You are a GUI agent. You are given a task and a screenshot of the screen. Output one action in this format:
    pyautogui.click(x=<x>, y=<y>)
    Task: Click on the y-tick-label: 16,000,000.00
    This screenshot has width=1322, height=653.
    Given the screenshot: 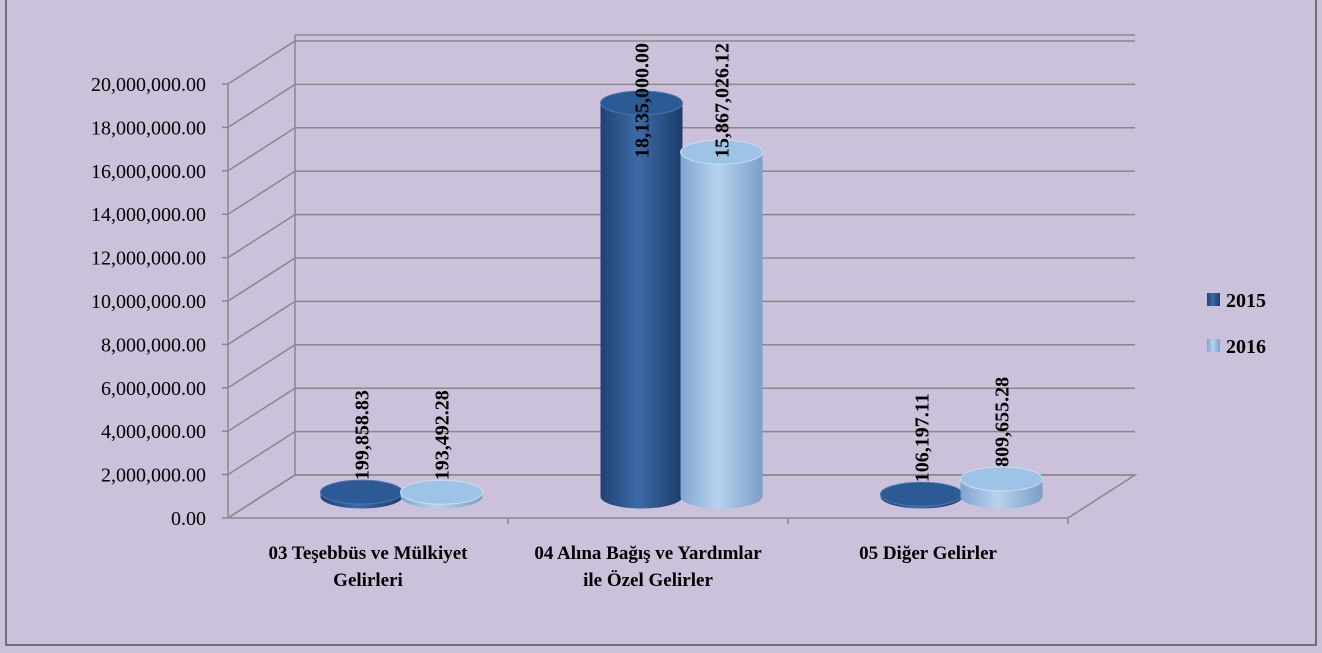 What is the action you would take?
    pyautogui.click(x=148, y=172)
    